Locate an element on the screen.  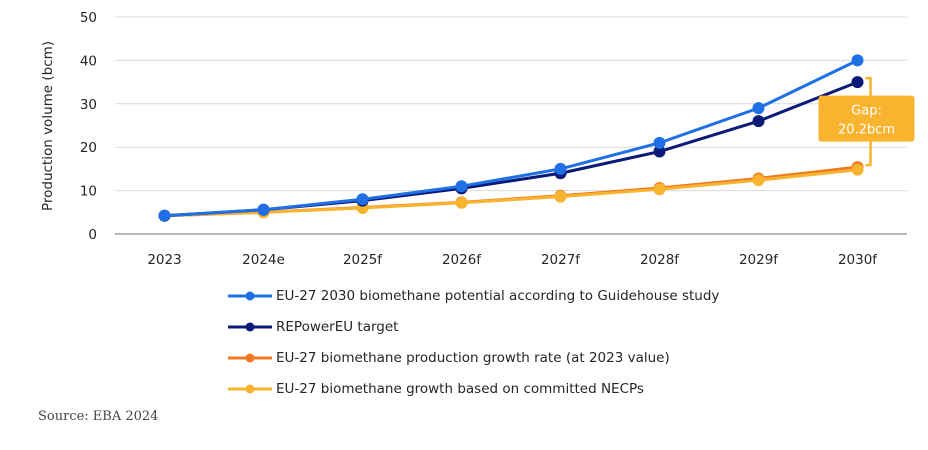
legend-label: REPowerEU target is located at coordinates (337, 326).